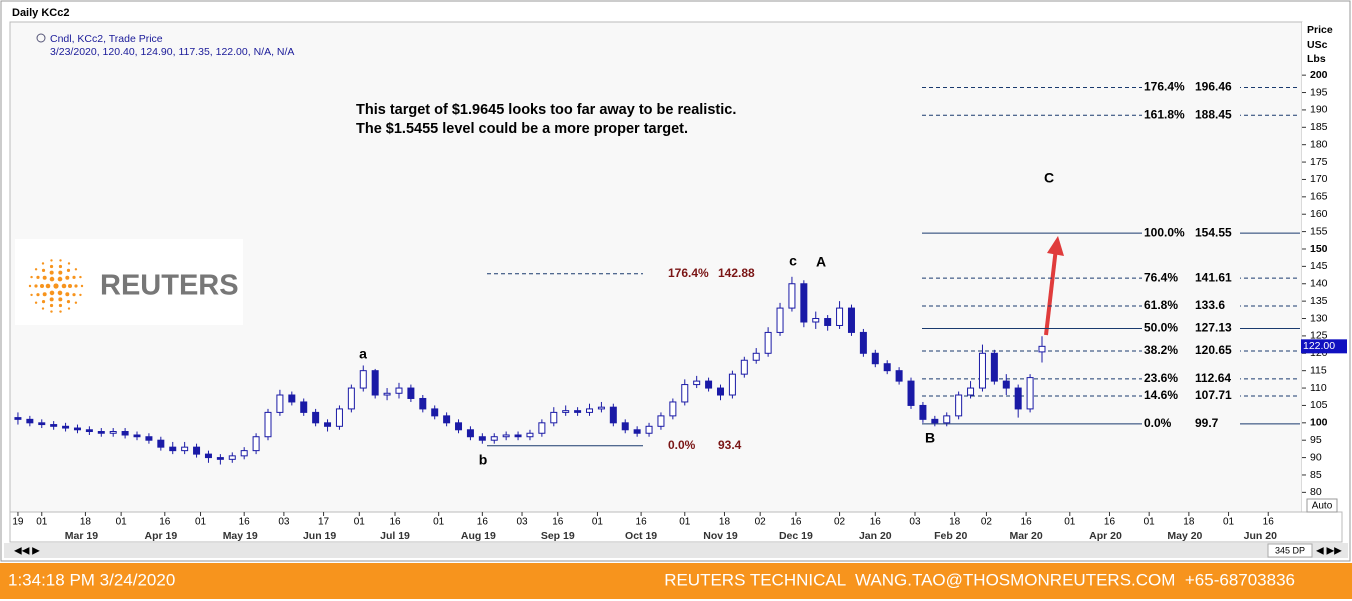  I want to click on auto-button, so click(1322, 505).